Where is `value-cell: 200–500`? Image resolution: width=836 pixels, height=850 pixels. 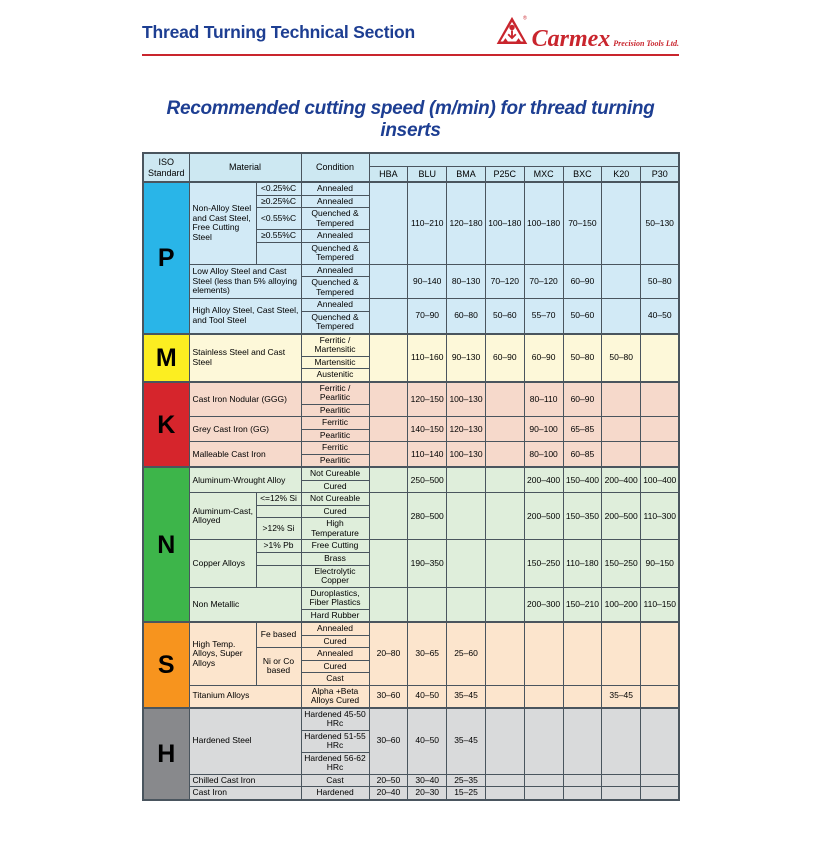 value-cell: 200–500 is located at coordinates (543, 516).